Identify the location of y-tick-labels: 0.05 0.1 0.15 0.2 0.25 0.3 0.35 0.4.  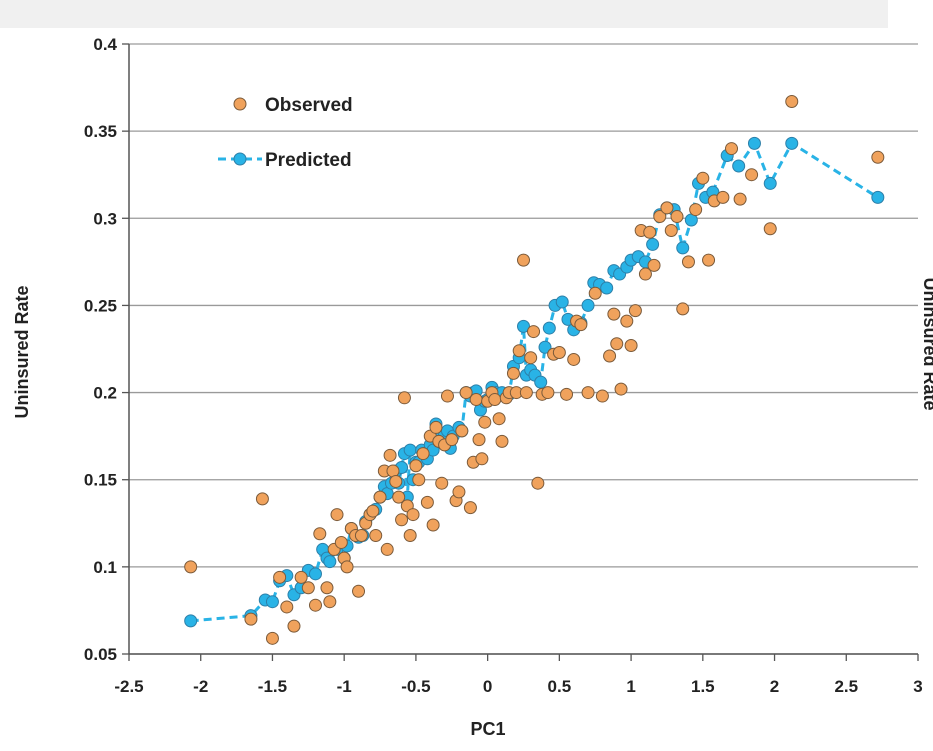
(101, 349).